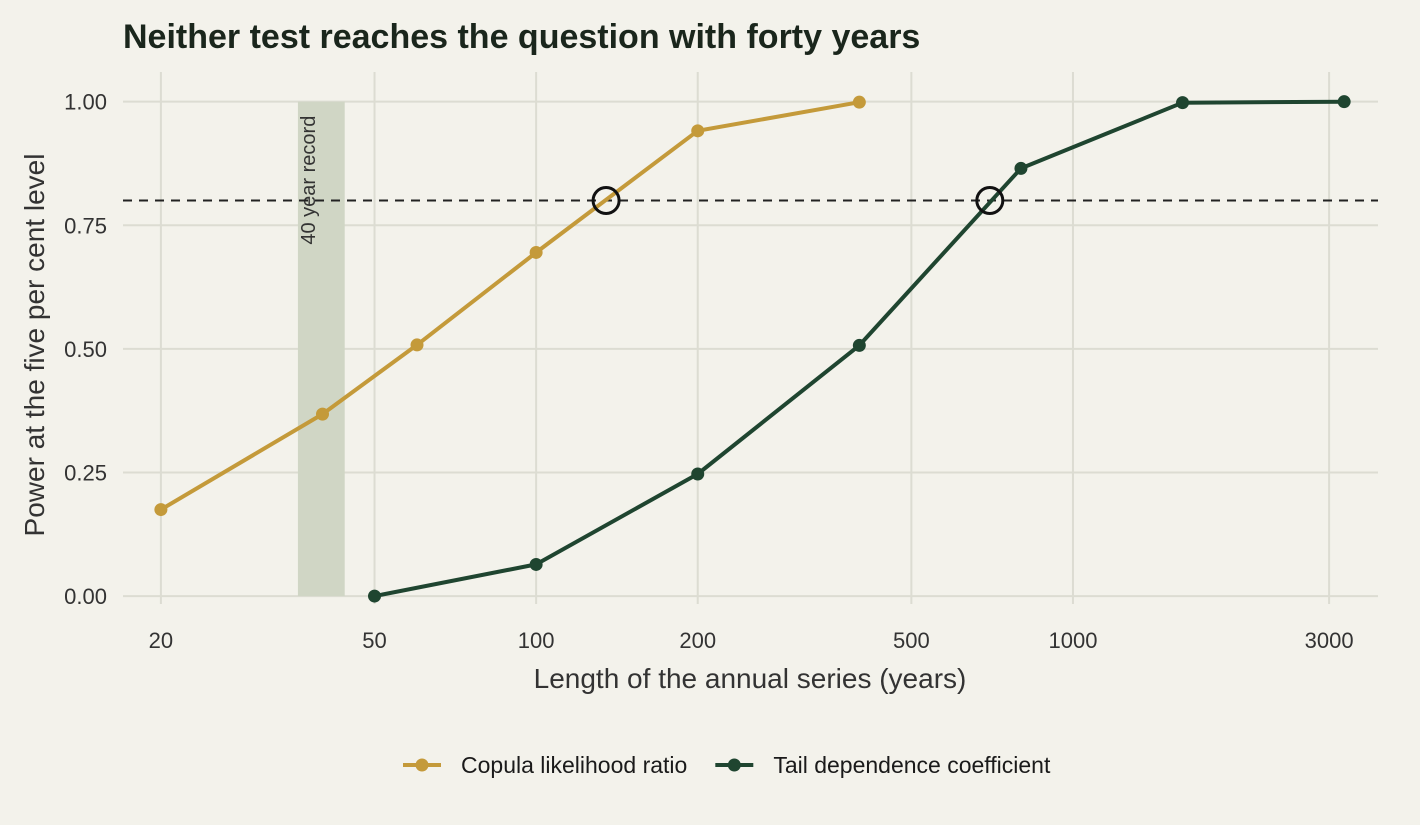  What do you see at coordinates (1329, 640) in the screenshot?
I see `x-tick-label: 3000` at bounding box center [1329, 640].